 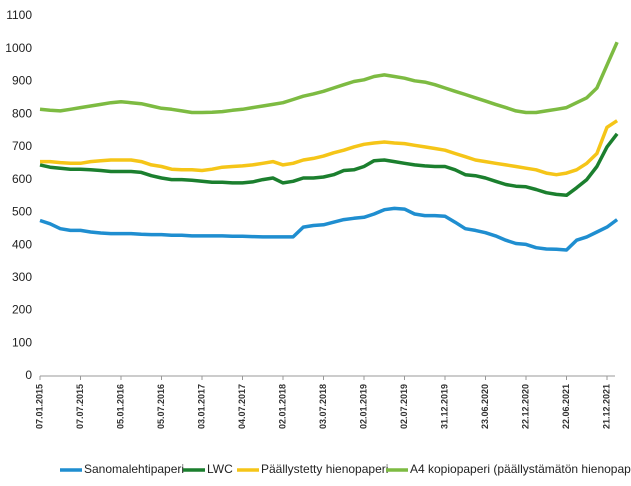 What do you see at coordinates (22, 179) in the screenshot?
I see `y-tick-label: 600` at bounding box center [22, 179].